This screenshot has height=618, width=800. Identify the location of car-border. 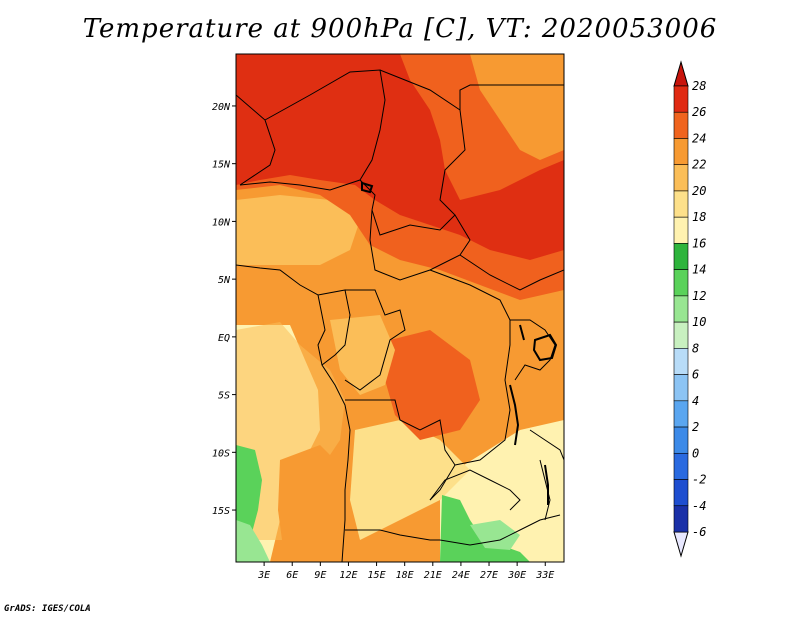
(420, 245).